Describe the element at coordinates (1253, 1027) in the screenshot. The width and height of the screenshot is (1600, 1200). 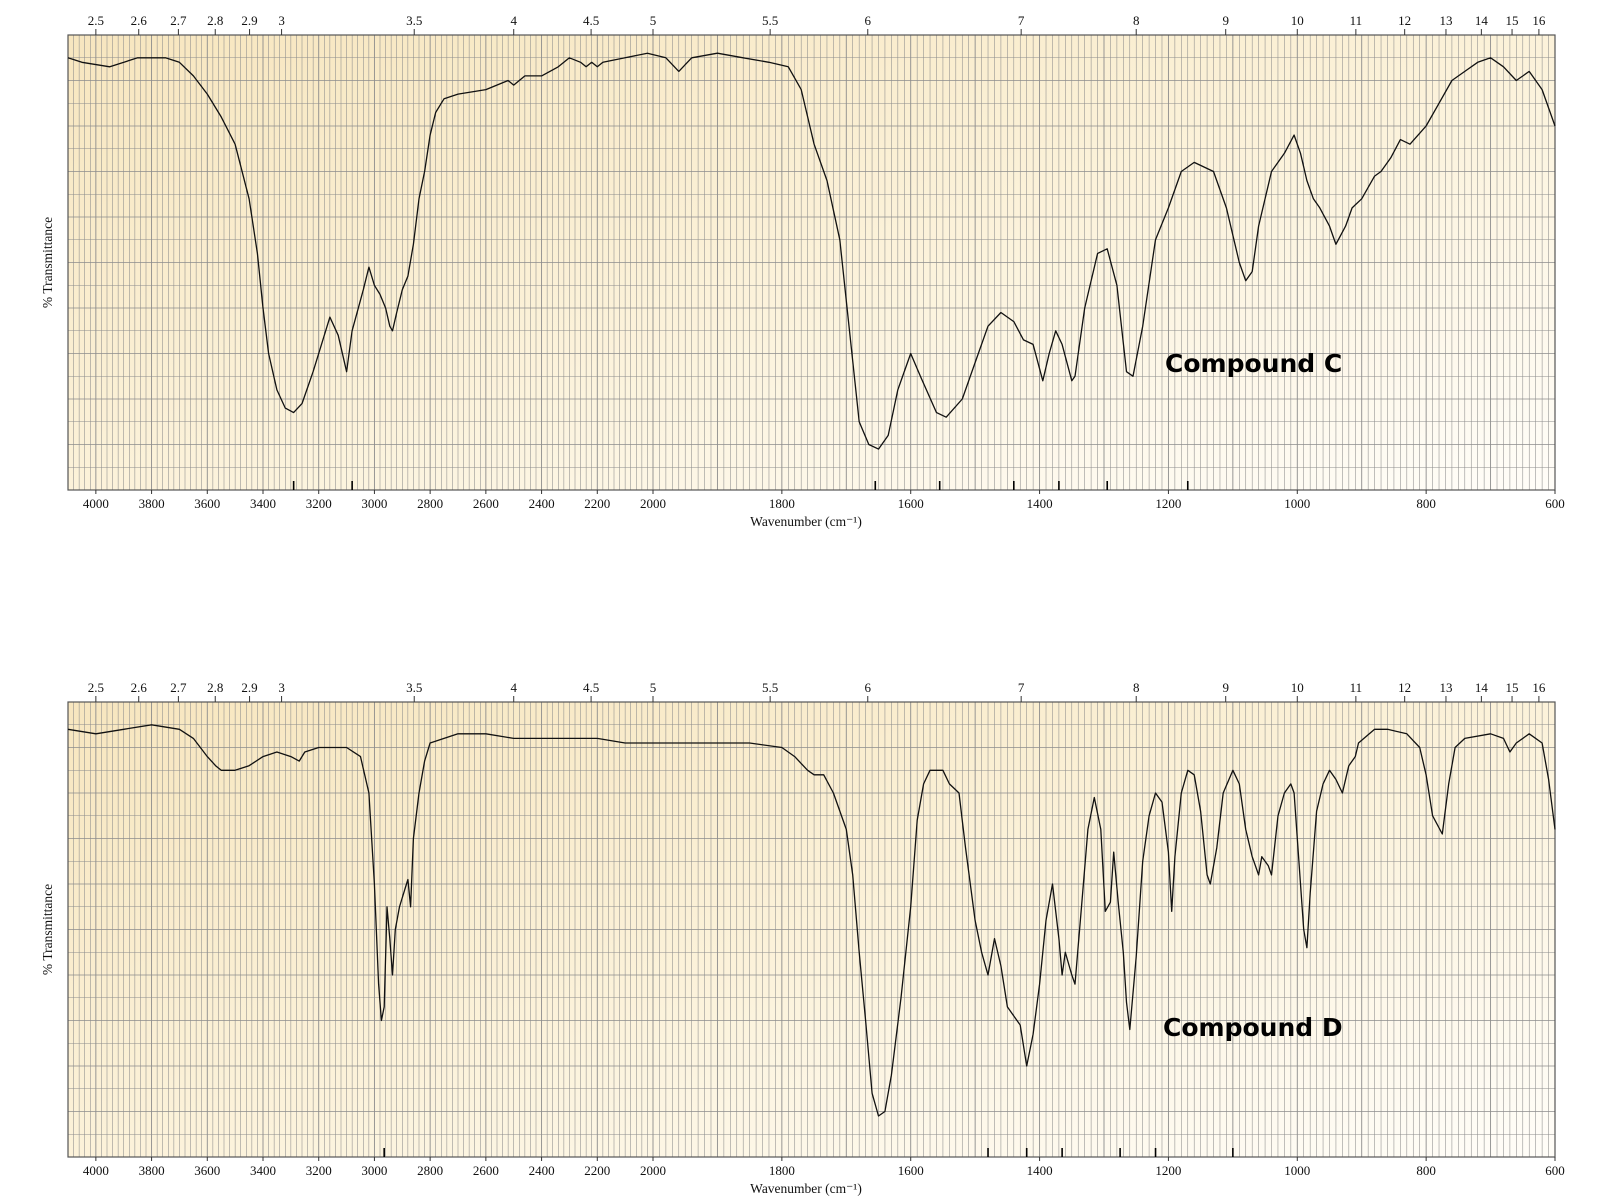
I see `compound-label: Compound D` at that location.